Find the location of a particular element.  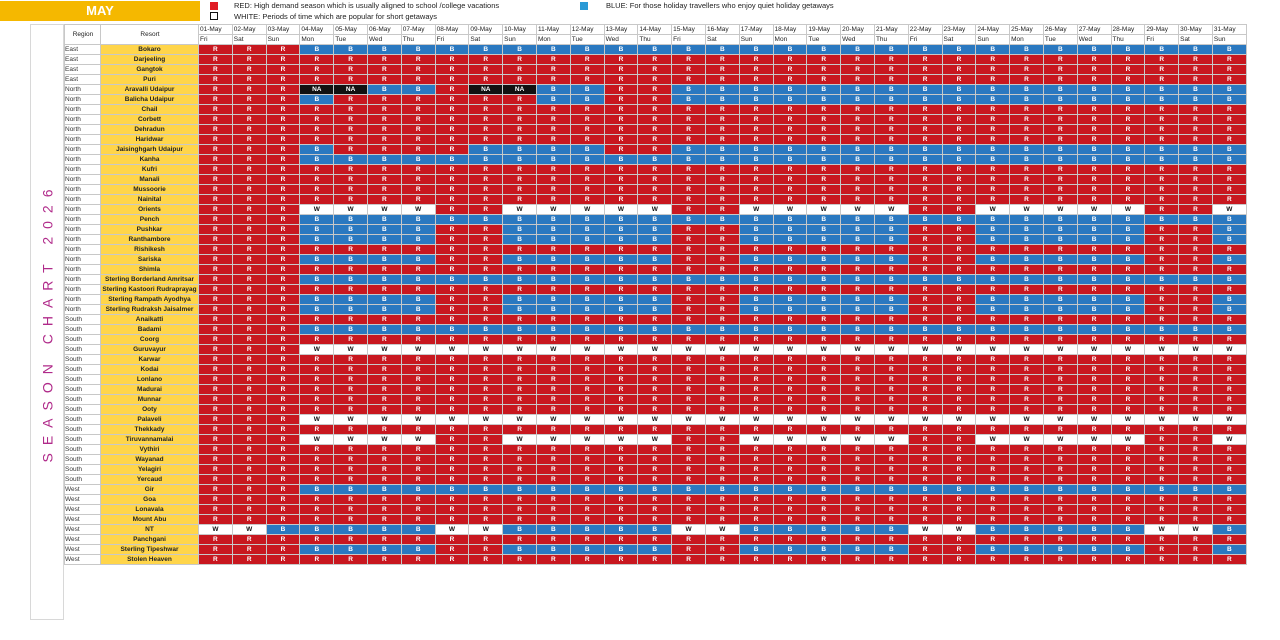

region-cell: South is located at coordinates (82, 349).